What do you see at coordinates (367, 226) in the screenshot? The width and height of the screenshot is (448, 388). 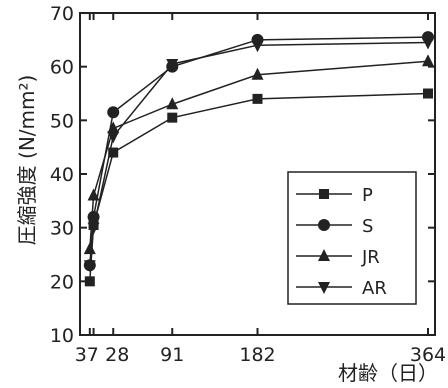 I see `legend-label-S: S` at bounding box center [367, 226].